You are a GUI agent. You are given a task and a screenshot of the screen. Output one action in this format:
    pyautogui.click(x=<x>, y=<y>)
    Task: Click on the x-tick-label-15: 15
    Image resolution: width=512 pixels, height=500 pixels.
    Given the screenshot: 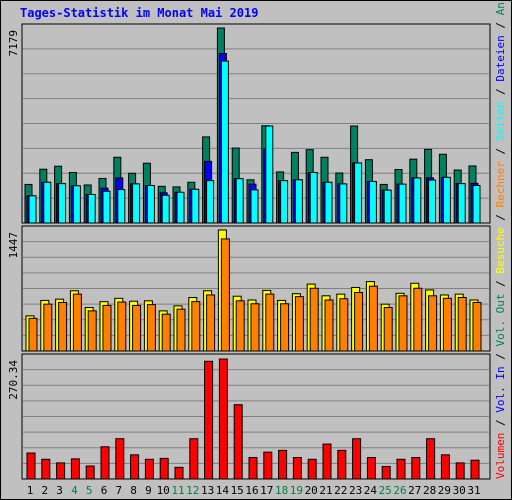 What is the action you would take?
    pyautogui.click(x=237, y=490)
    